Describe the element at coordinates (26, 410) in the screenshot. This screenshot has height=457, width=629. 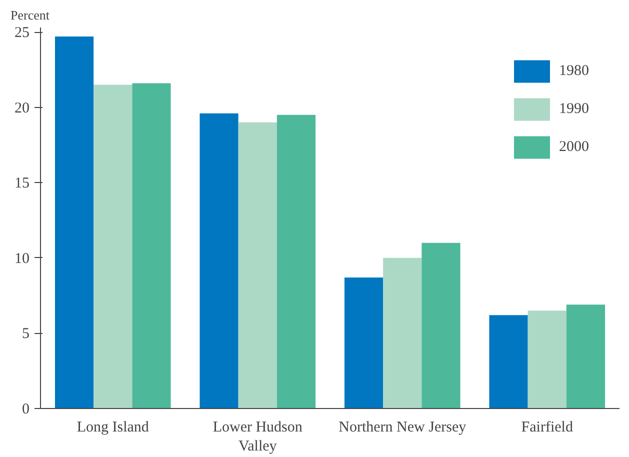
I see `y-tick-label: 0` at that location.